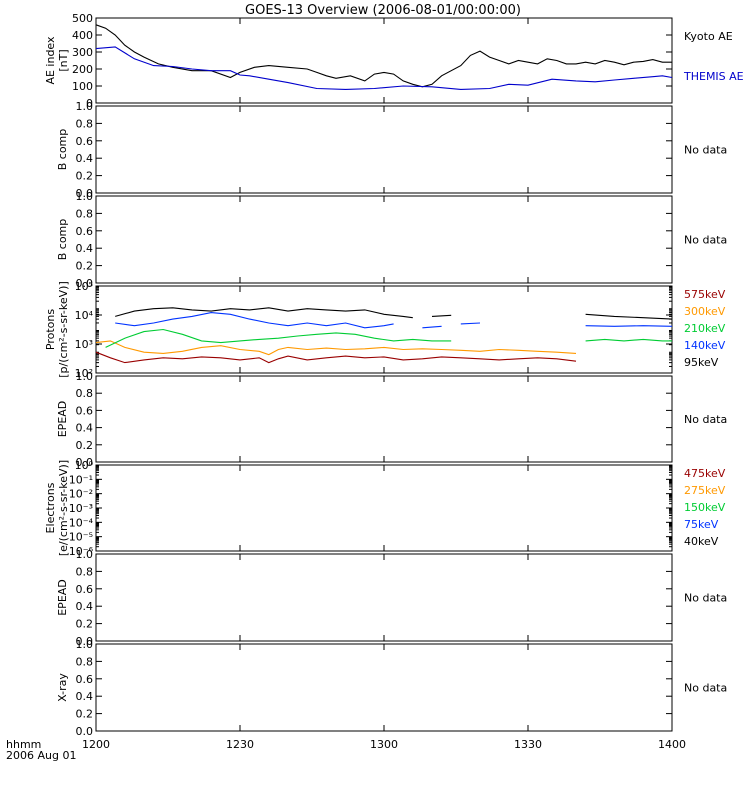 This screenshot has width=750, height=800. I want to click on x-tick-label: 1330, so click(528, 744).